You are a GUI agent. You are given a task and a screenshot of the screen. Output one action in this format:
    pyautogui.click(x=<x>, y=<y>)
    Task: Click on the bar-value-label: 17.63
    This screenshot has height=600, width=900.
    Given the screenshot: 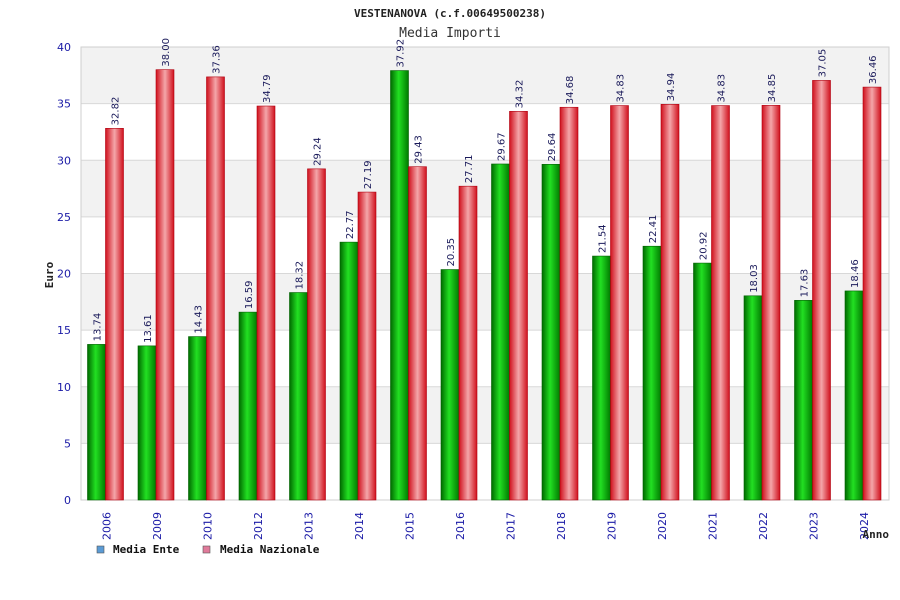 What is the action you would take?
    pyautogui.click(x=805, y=283)
    